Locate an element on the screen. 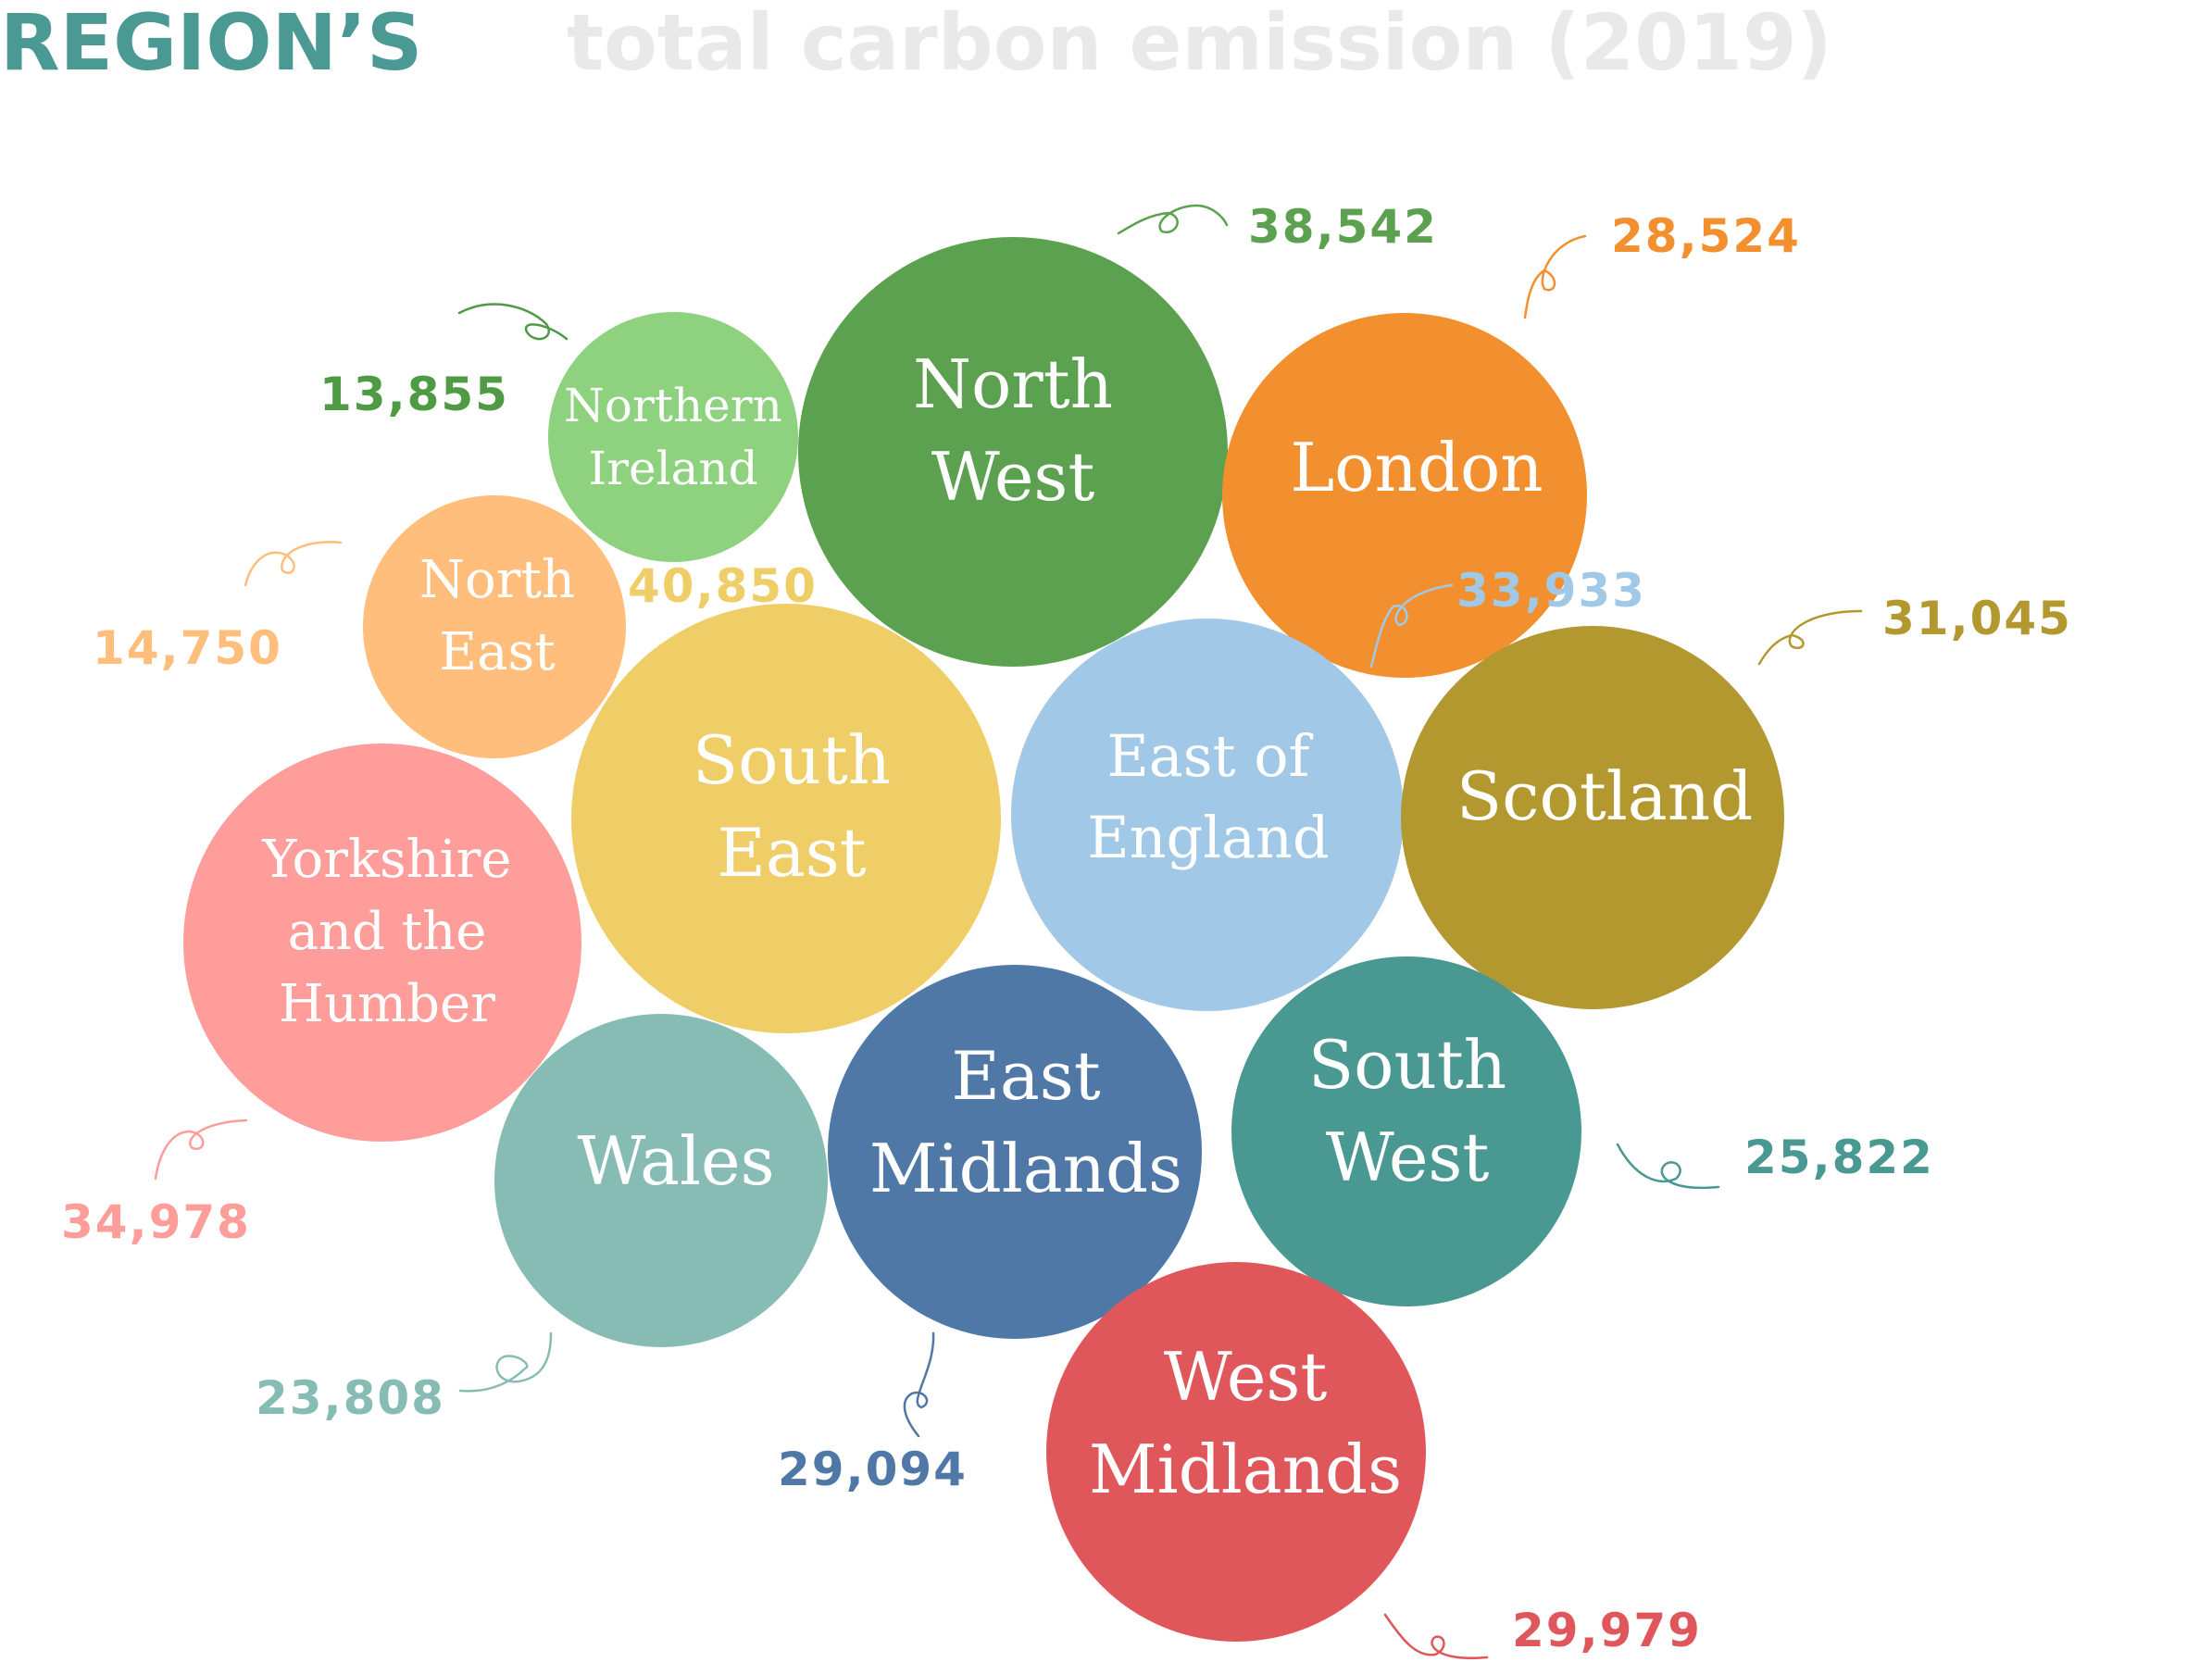 The height and width of the screenshot is (1662, 2212). bubble-west-midlands is located at coordinates (1236, 1452).